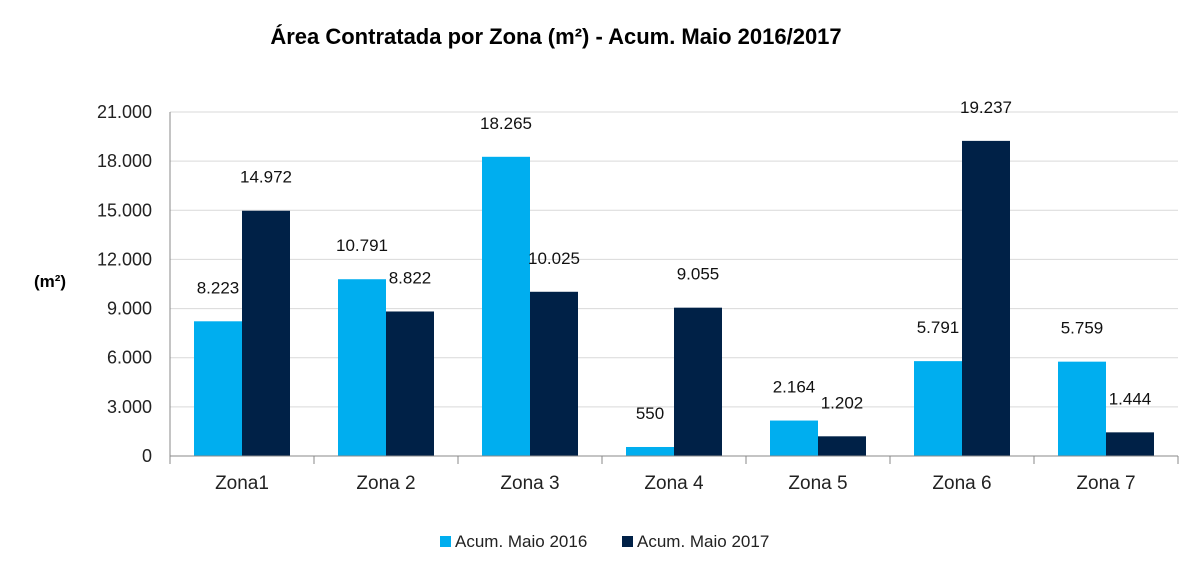 The height and width of the screenshot is (570, 1200). What do you see at coordinates (129, 309) in the screenshot?
I see `y-tick-label: 9.000` at bounding box center [129, 309].